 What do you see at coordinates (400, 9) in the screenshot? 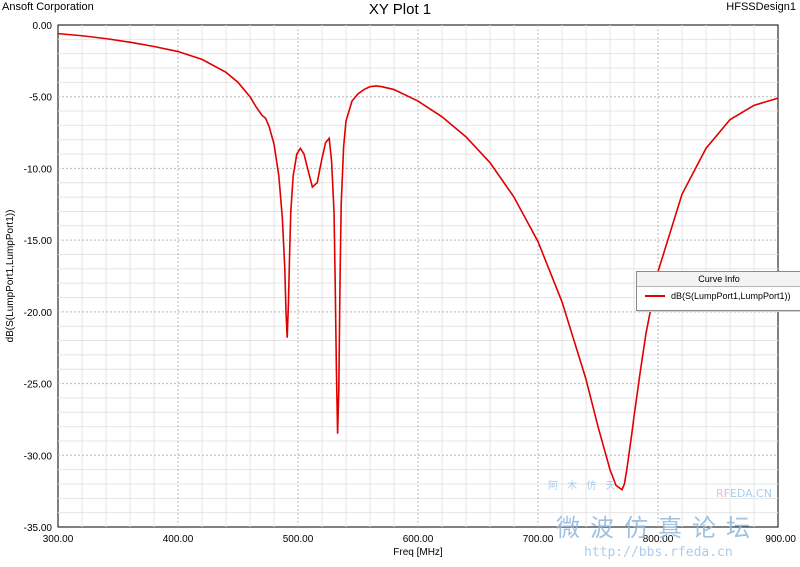
I see `plot-title: XY Plot 1` at bounding box center [400, 9].